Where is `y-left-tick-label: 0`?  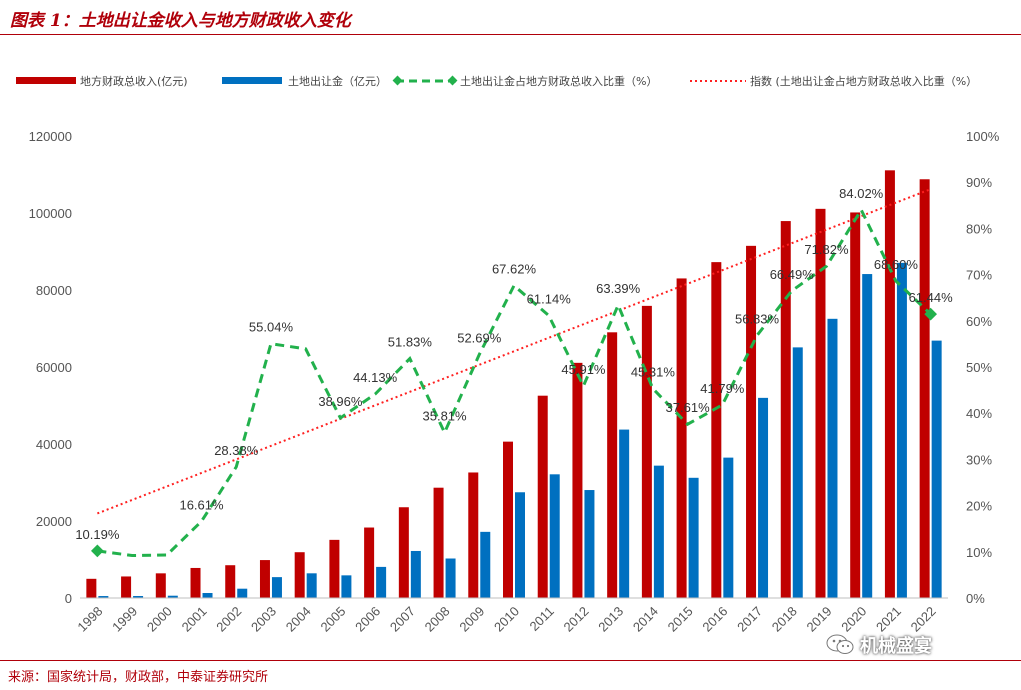 y-left-tick-label: 0 is located at coordinates (68, 598).